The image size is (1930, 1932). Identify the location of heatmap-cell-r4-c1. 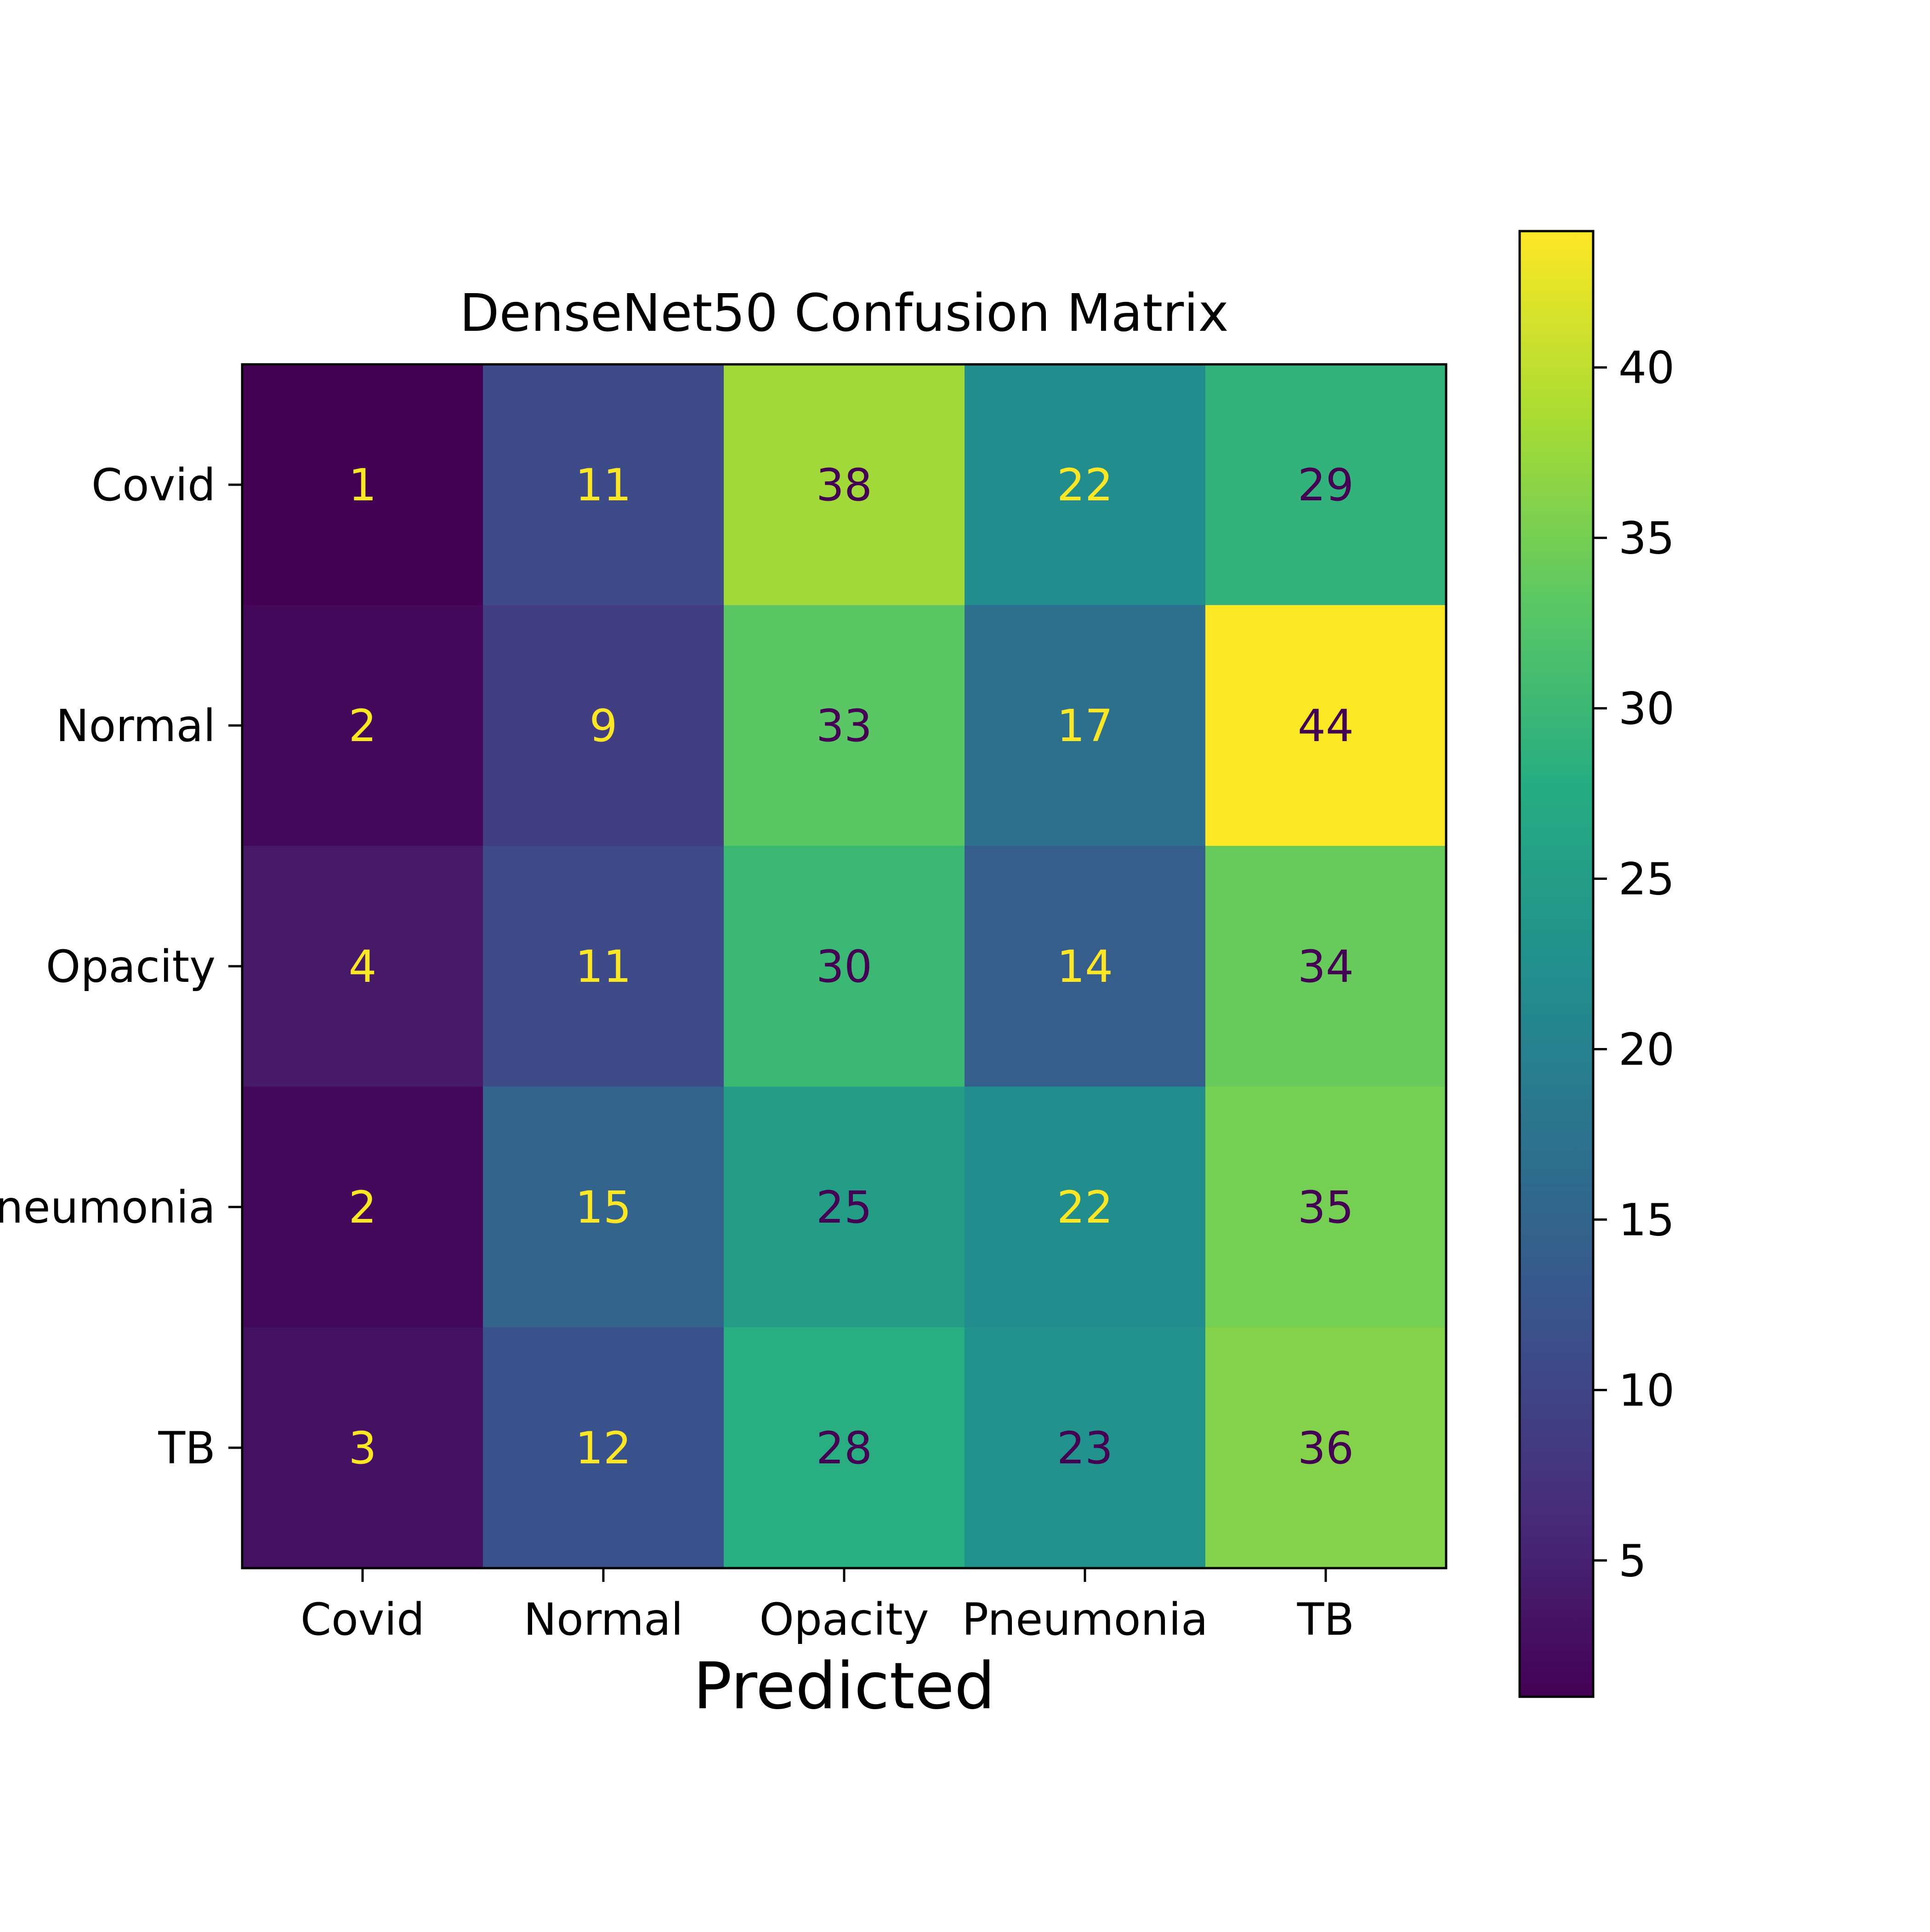
(603, 1448).